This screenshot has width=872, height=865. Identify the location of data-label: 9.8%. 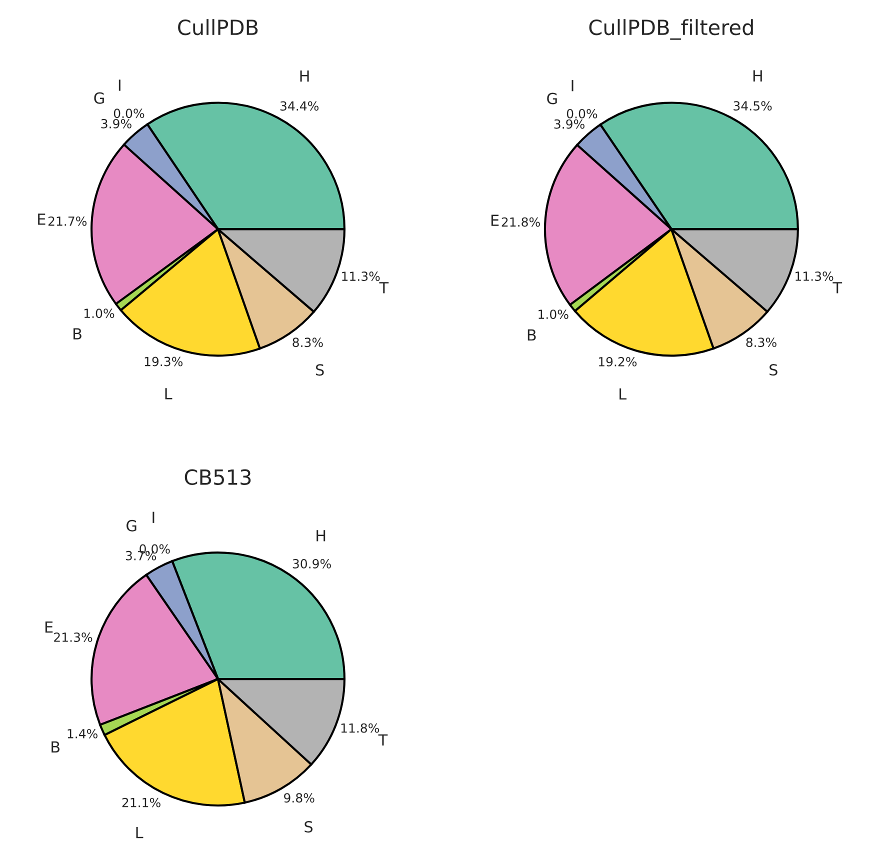
(299, 798).